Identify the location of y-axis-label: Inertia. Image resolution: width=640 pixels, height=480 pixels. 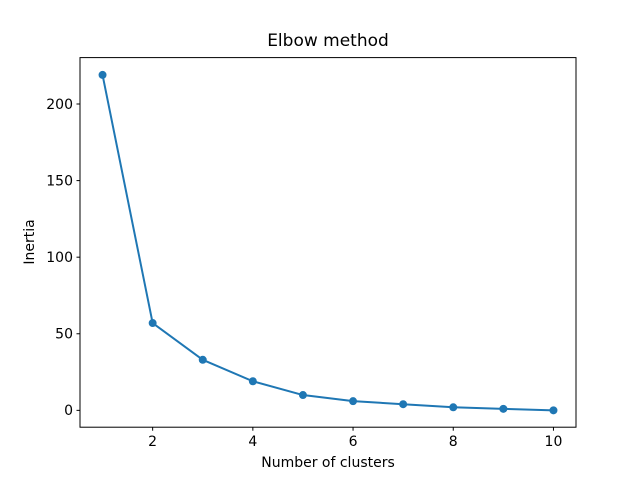
(30, 242).